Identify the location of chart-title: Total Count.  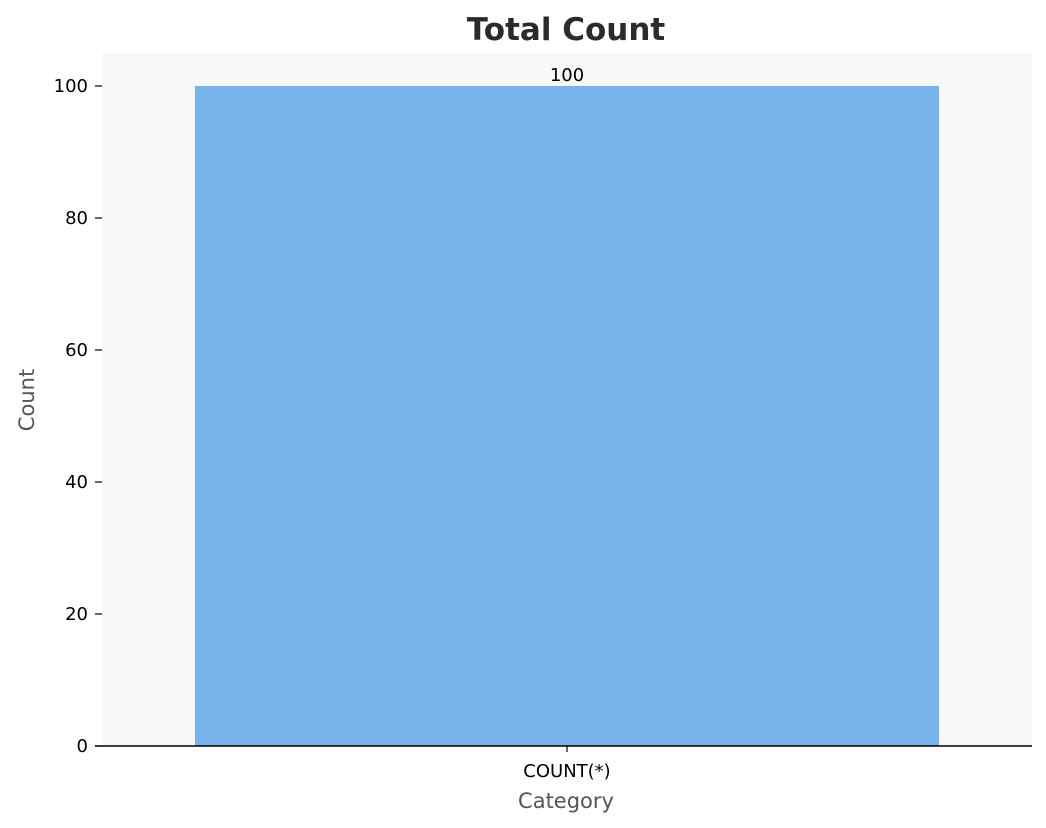
(566, 30).